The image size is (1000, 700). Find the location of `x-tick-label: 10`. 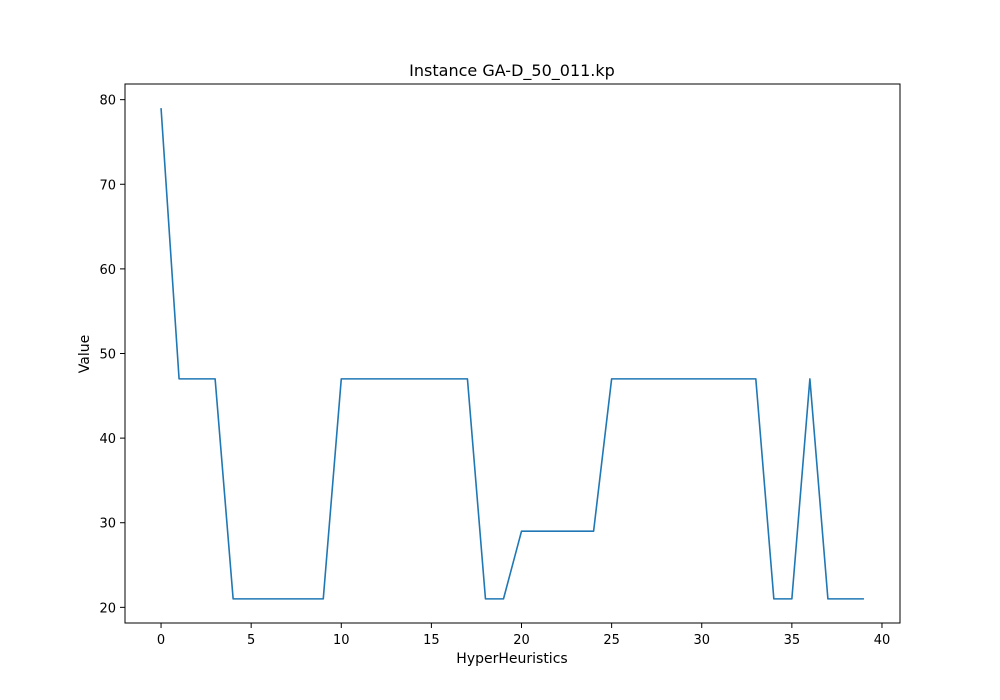

x-tick-label: 10 is located at coordinates (341, 640).